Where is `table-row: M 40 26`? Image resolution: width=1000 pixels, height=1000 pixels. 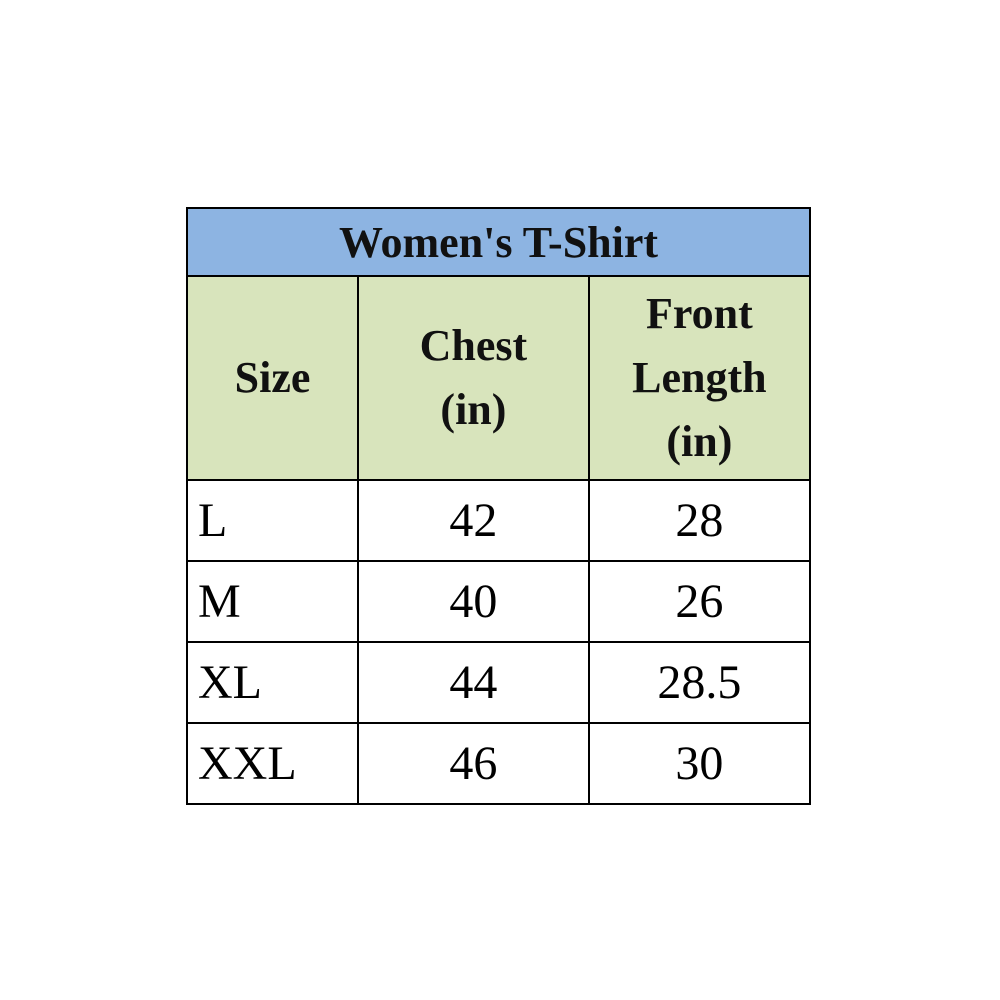 table-row: M 40 26 is located at coordinates (498, 601).